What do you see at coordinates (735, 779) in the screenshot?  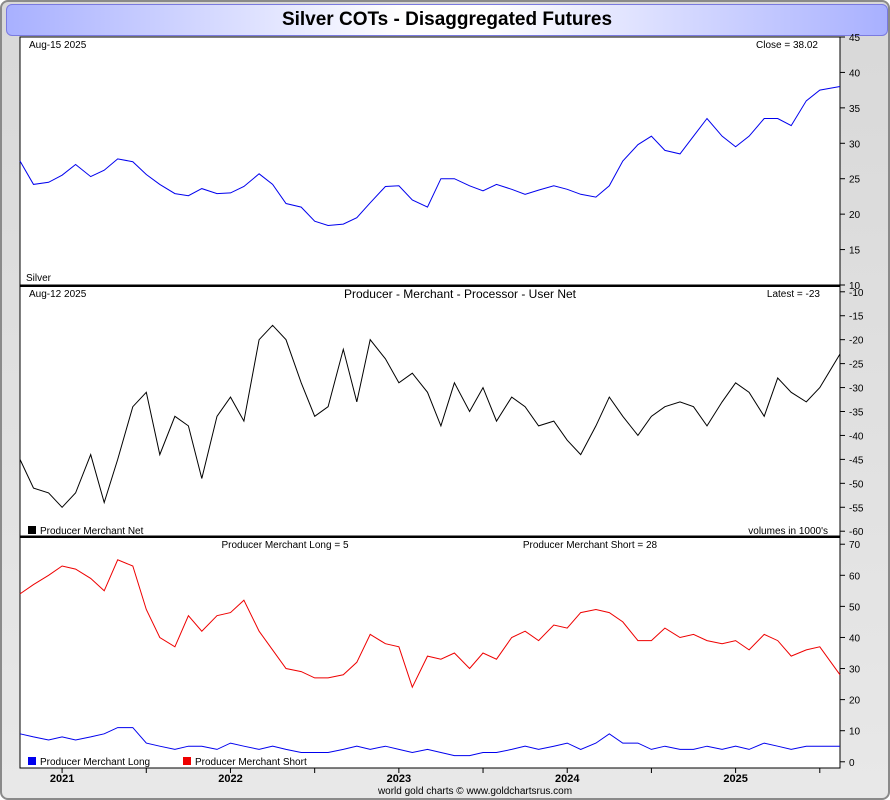 I see `x-tick-label: 2025` at bounding box center [735, 779].